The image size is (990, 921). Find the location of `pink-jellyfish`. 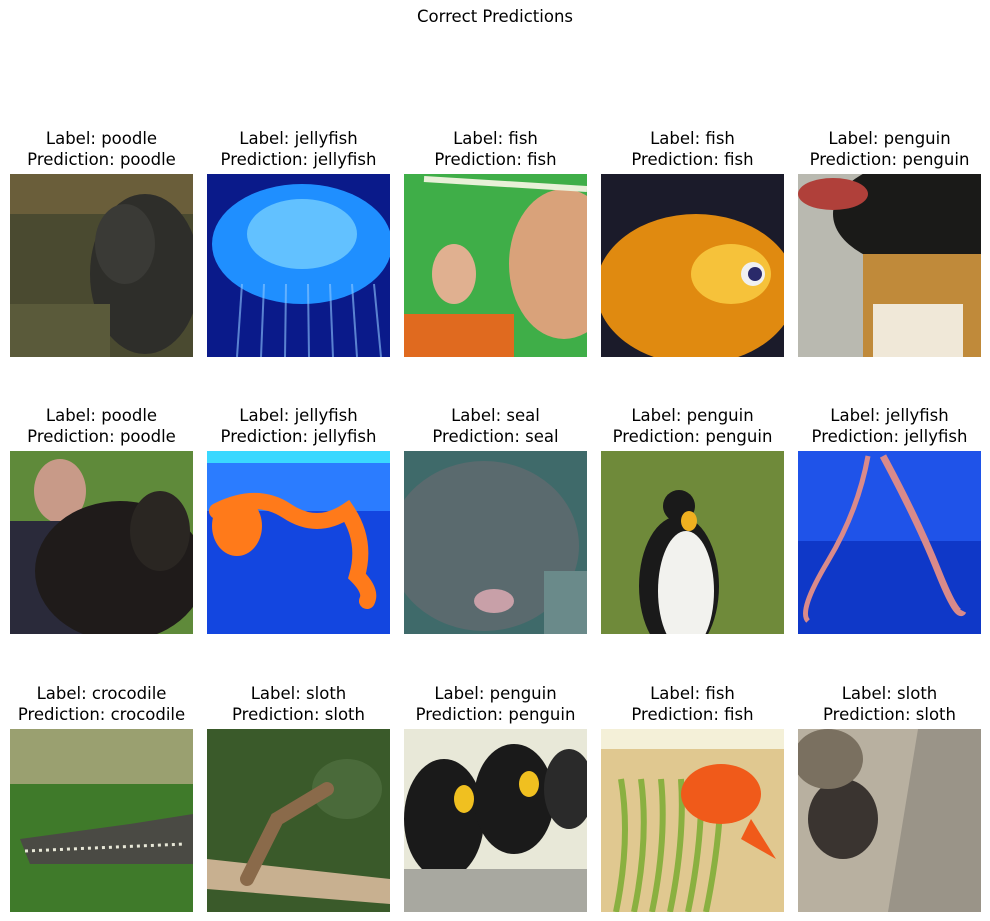

pink-jellyfish is located at coordinates (889, 542).